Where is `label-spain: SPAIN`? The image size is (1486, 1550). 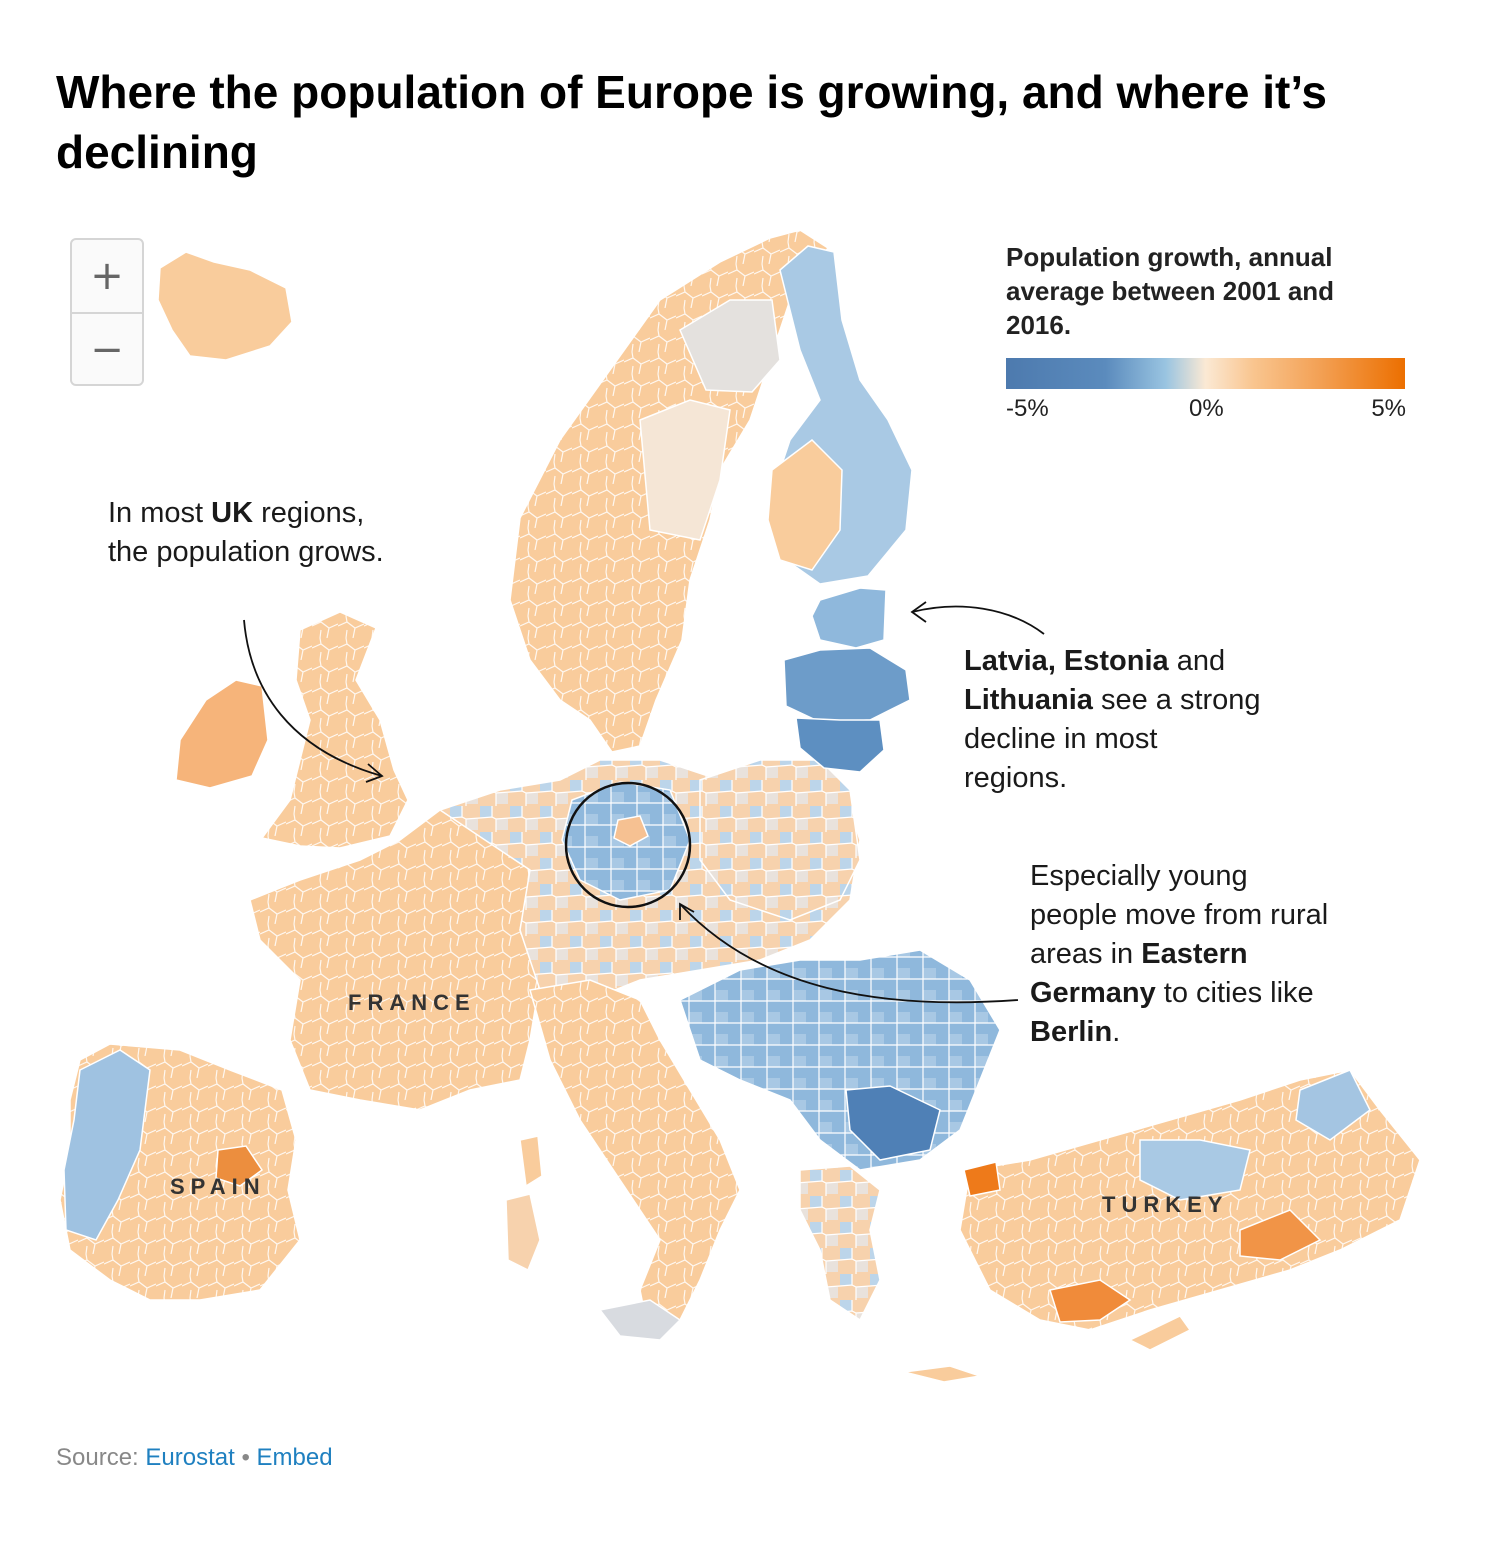
label-spain: SPAIN is located at coordinates (218, 1186).